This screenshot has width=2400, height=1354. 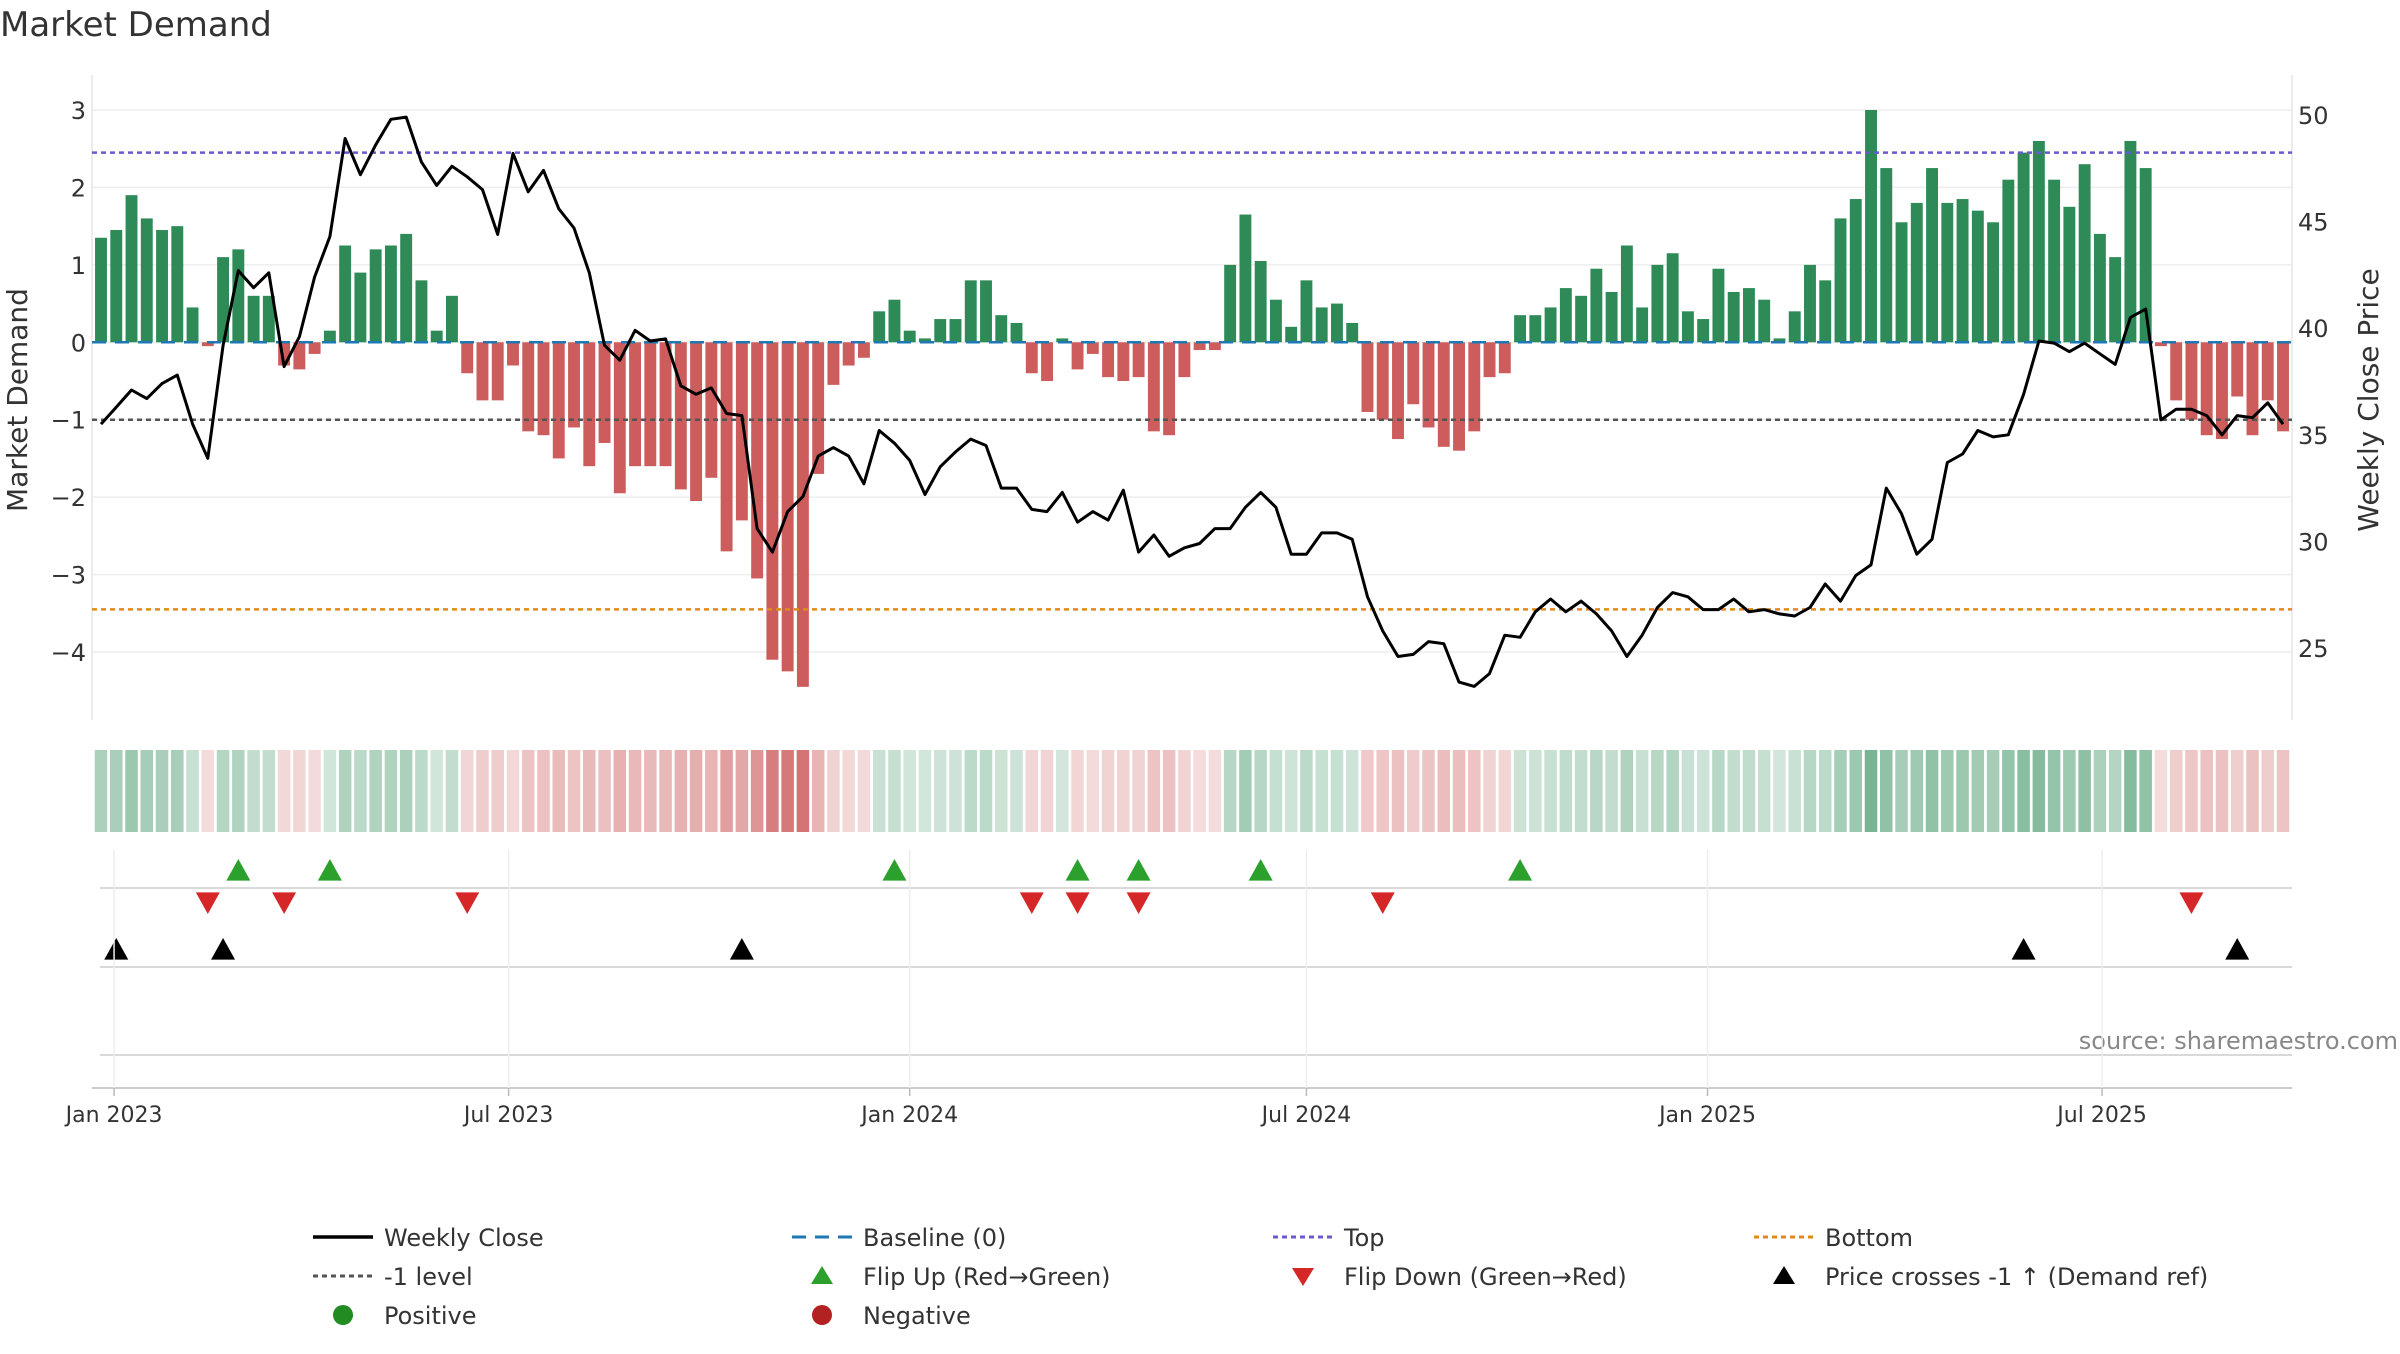 What do you see at coordinates (68, 653) in the screenshot?
I see `y-tick-label: −4` at bounding box center [68, 653].